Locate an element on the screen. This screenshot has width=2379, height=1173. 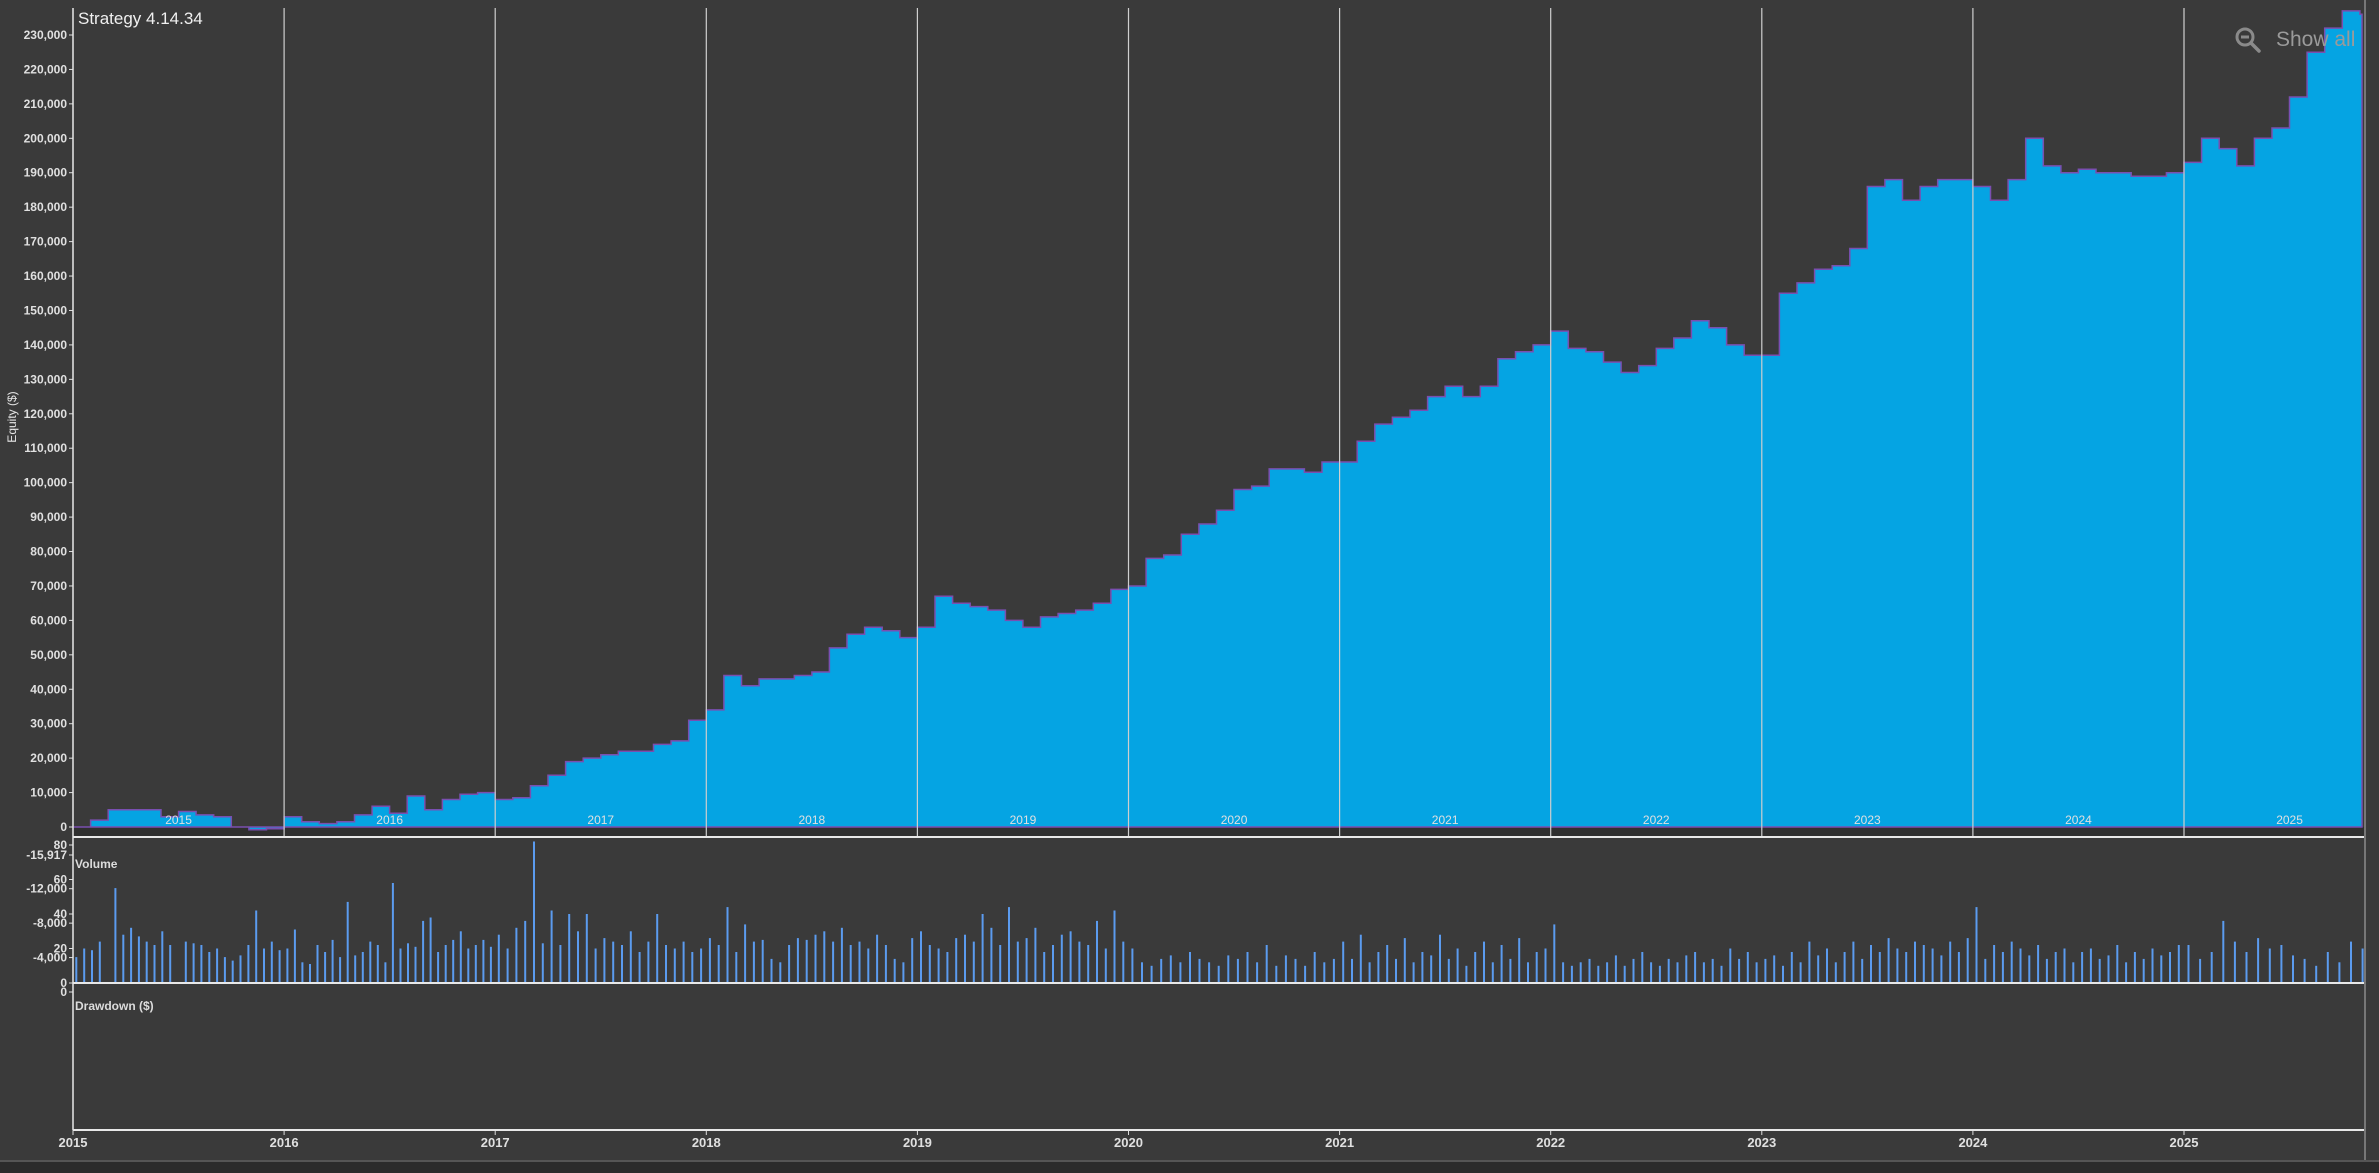
volume-y-tick-label: 20 is located at coordinates (61, 949).